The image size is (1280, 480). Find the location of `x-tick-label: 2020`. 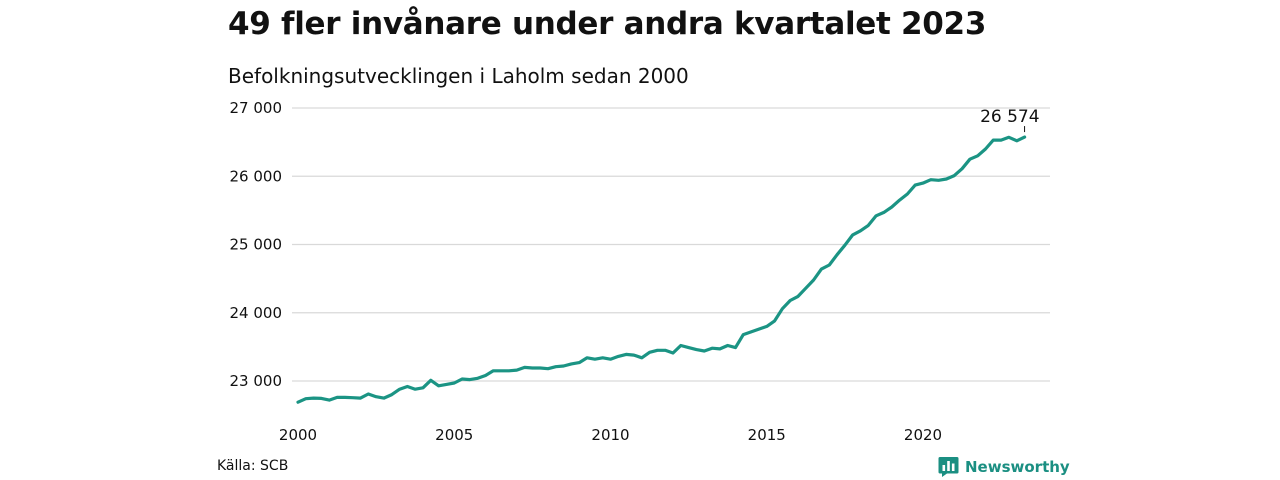

x-tick-label: 2020 is located at coordinates (923, 435).